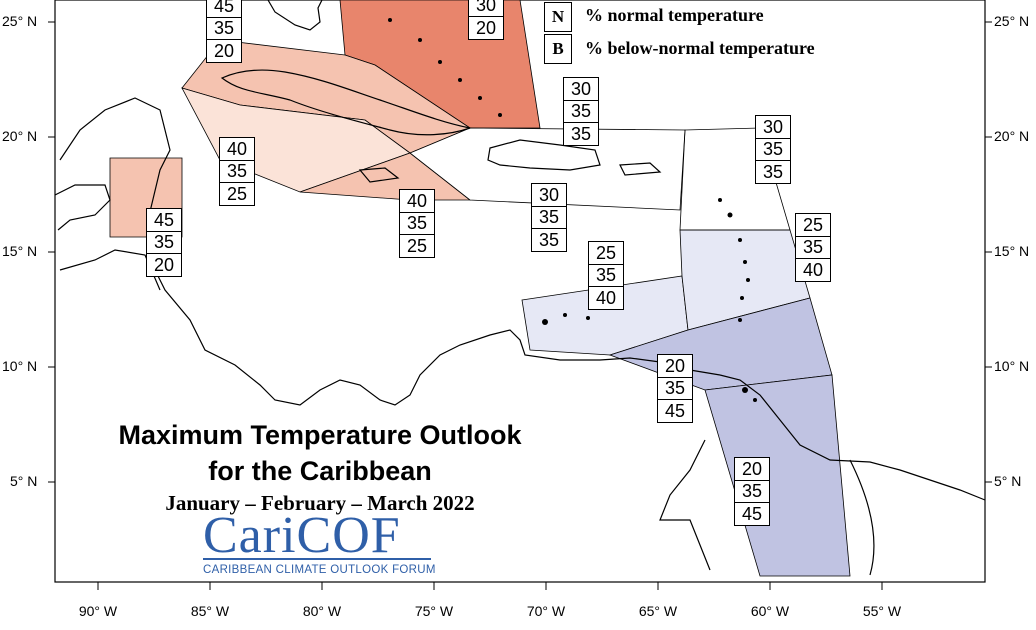 This screenshot has width=1036, height=630. I want to click on legend-key-normal: N, so click(558, 17).